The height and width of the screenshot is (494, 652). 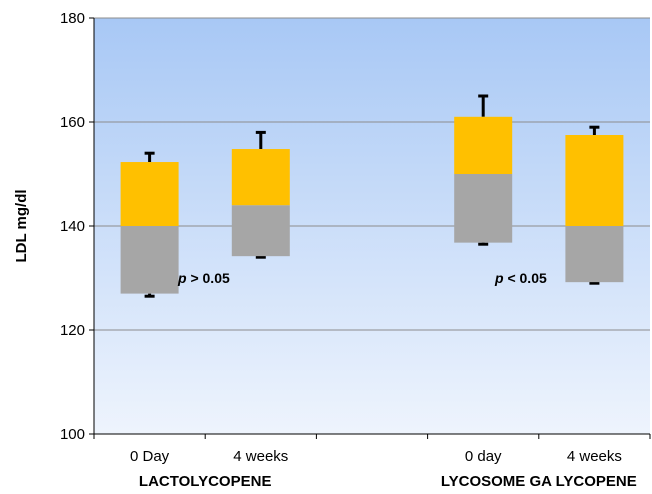 I want to click on group-label: LACTOLYCOPENE, so click(x=205, y=481).